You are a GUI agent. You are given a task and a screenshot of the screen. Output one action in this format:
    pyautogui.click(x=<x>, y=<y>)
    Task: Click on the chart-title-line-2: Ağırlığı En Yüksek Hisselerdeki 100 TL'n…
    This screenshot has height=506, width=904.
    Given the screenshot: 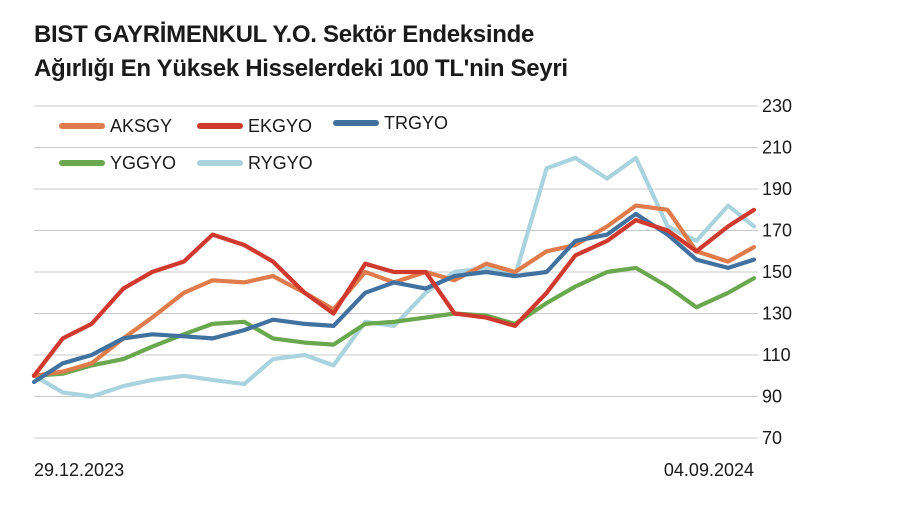 What is the action you would take?
    pyautogui.click(x=301, y=68)
    